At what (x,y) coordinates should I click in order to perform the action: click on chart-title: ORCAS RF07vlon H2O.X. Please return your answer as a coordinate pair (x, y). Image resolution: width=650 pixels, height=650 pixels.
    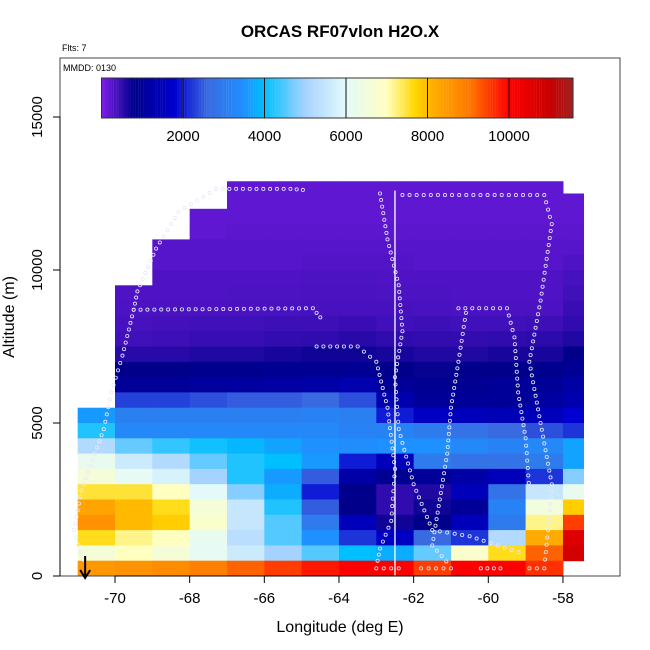
    Looking at the image, I should click on (340, 31).